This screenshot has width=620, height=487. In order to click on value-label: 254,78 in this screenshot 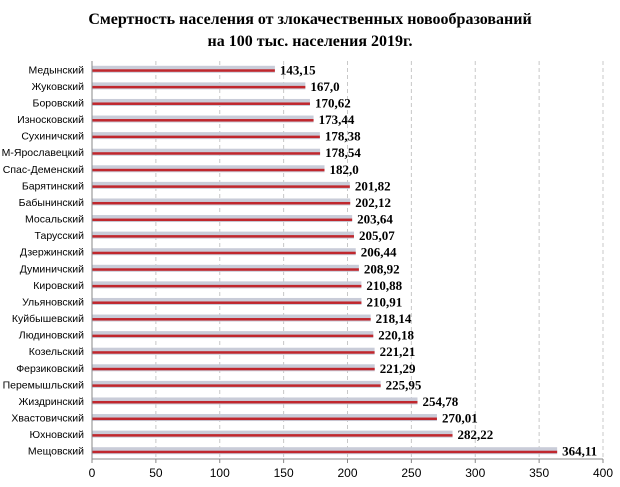, I will do `click(440, 401)`.